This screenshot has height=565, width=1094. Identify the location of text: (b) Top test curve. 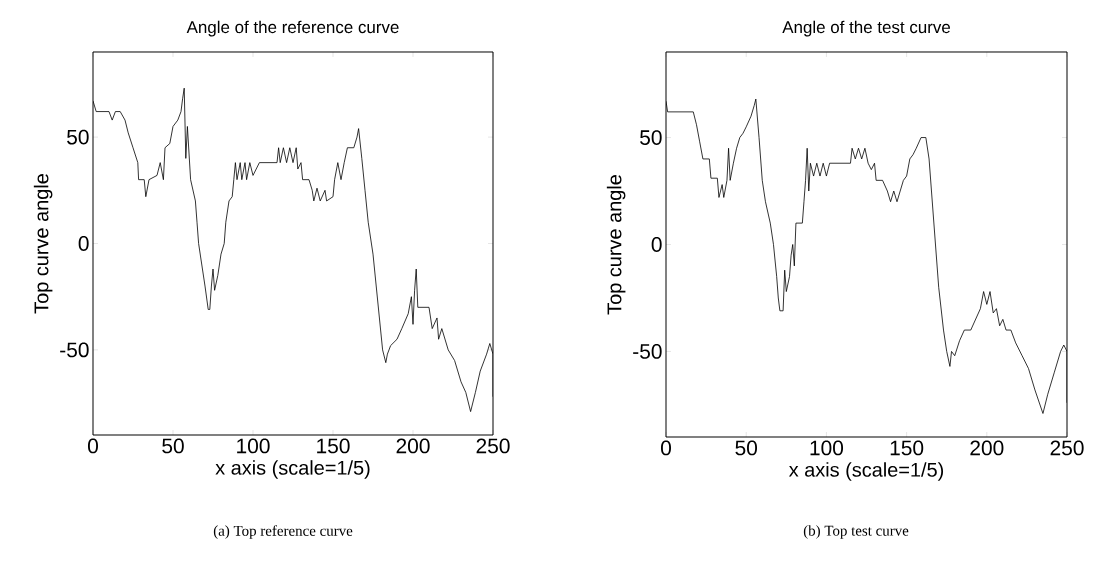
(856, 532).